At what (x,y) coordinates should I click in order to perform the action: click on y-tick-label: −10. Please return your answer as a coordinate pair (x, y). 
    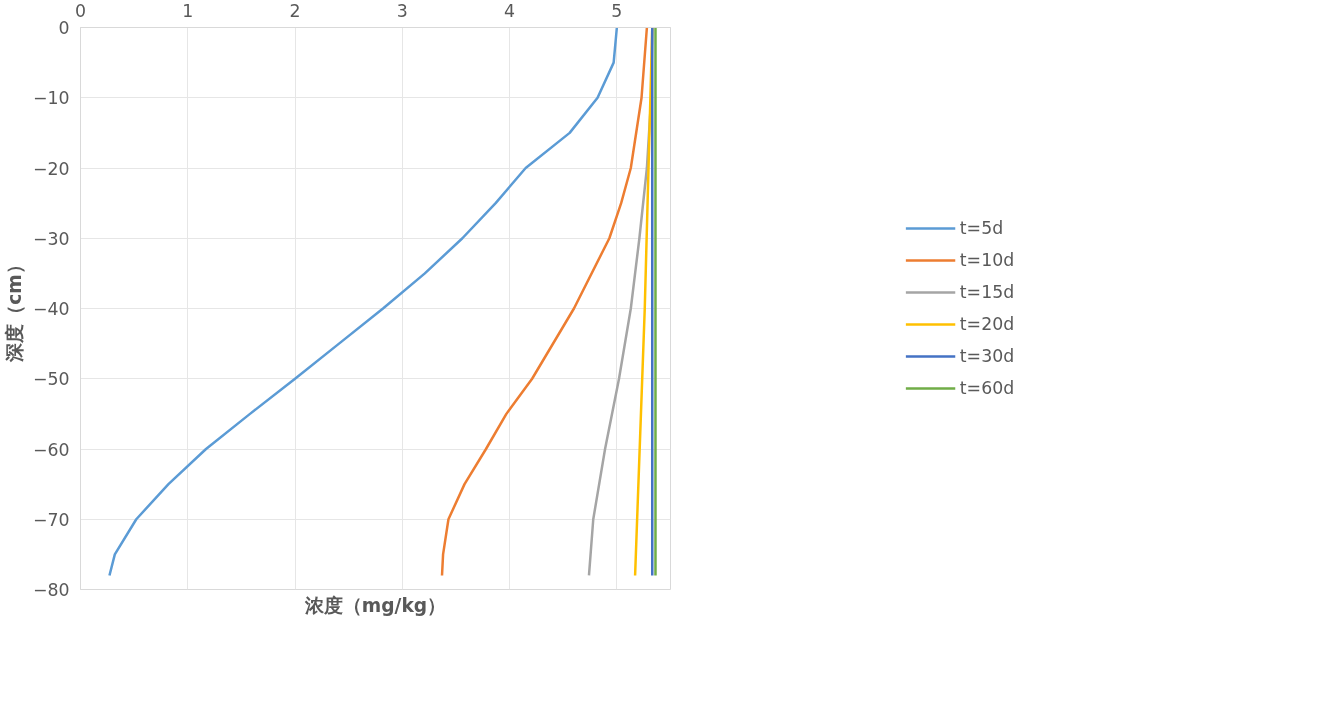
    Looking at the image, I should click on (51, 98).